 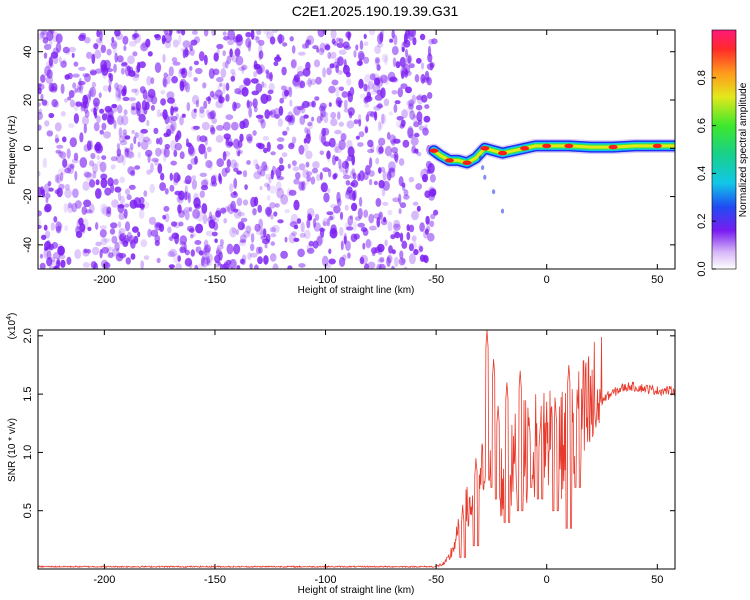 I want to click on signal-track-layer, so click(x=550, y=176).